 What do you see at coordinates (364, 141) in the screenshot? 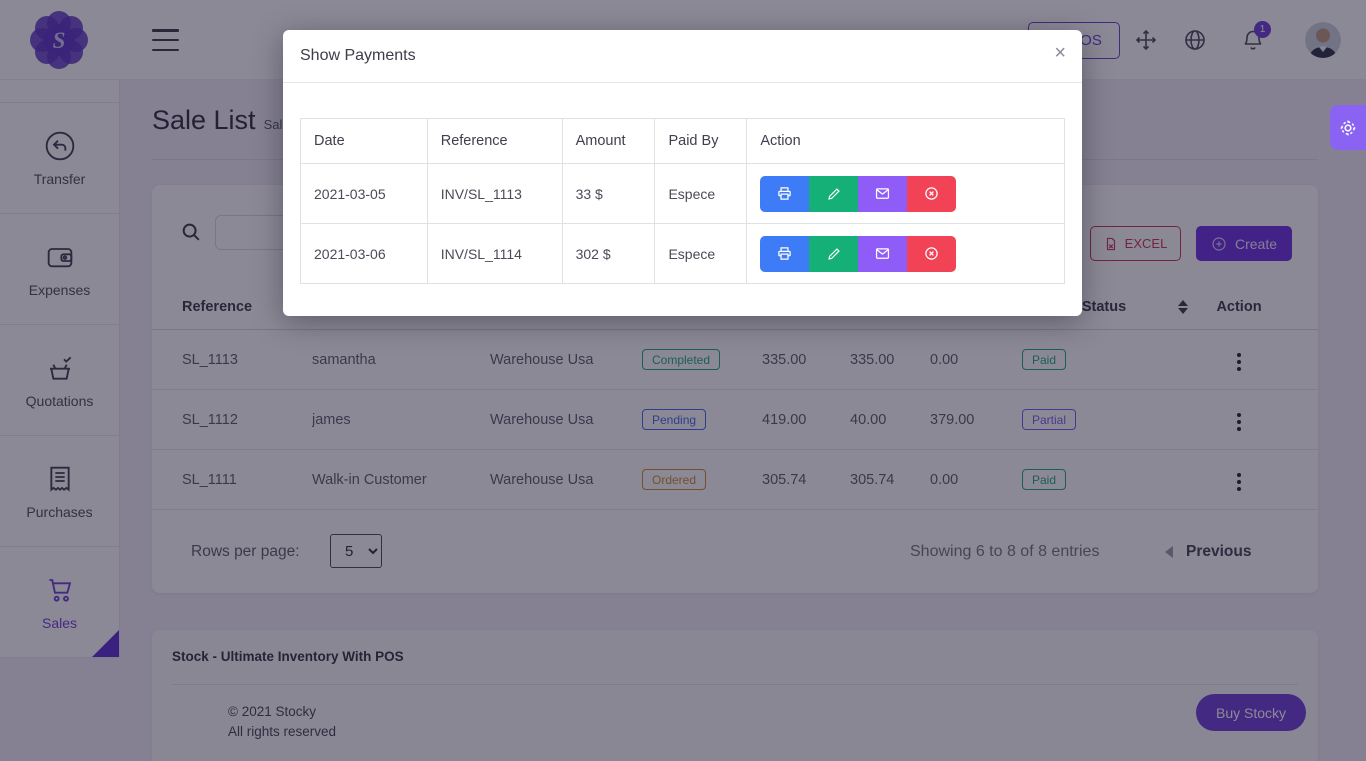
I see `col-header-date: Date` at bounding box center [364, 141].